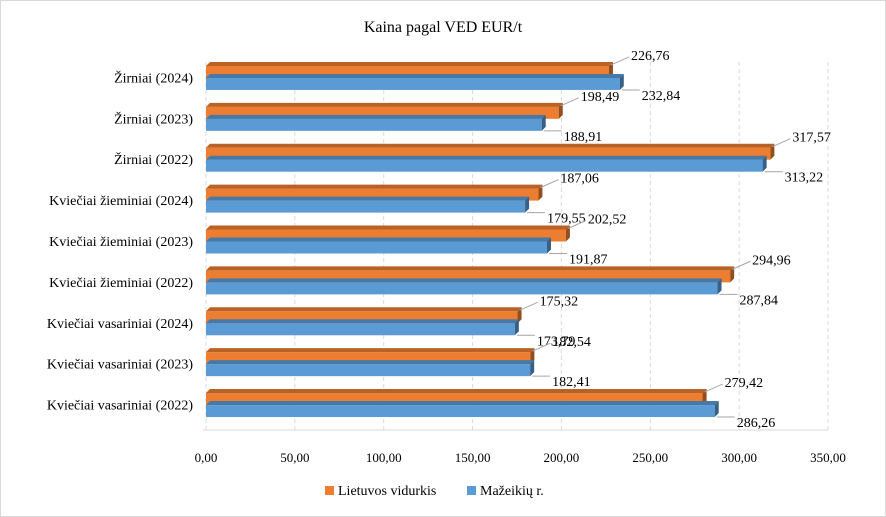 This screenshot has height=517, width=886. Describe the element at coordinates (294, 457) in the screenshot. I see `x-tick-label: 50,00` at that location.